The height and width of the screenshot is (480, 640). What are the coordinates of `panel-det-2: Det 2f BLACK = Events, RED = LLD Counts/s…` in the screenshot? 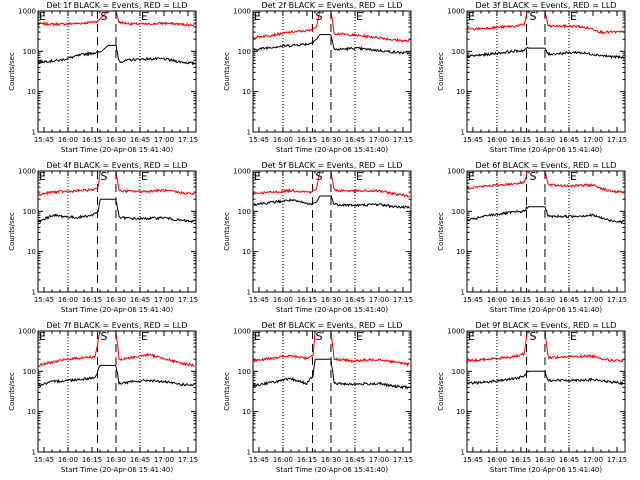 It's located at (318, 77).